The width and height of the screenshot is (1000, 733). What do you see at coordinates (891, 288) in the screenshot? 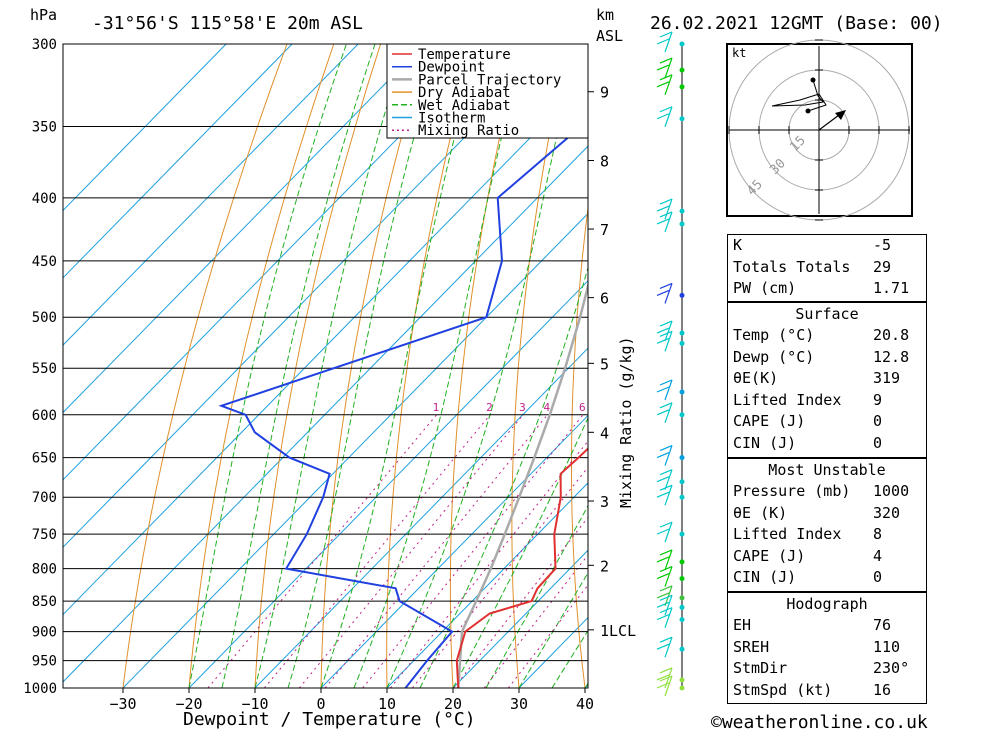
I see `top-value: 1.71` at bounding box center [891, 288].